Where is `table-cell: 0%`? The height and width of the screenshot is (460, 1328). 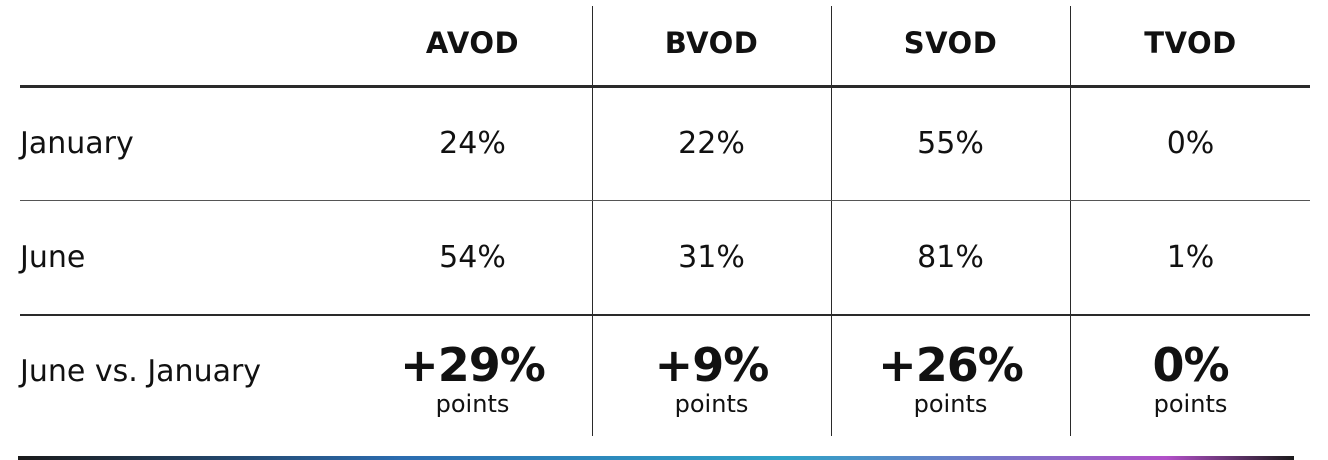 table-cell: 0% is located at coordinates (1190, 143).